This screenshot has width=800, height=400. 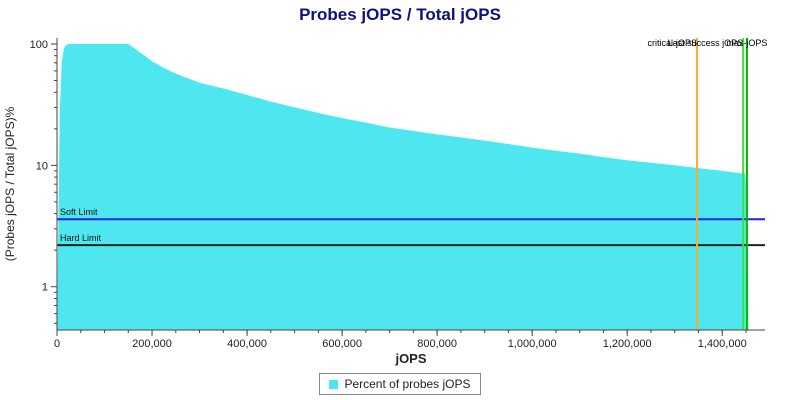 I want to click on y-tick-label: 100, so click(x=39, y=45).